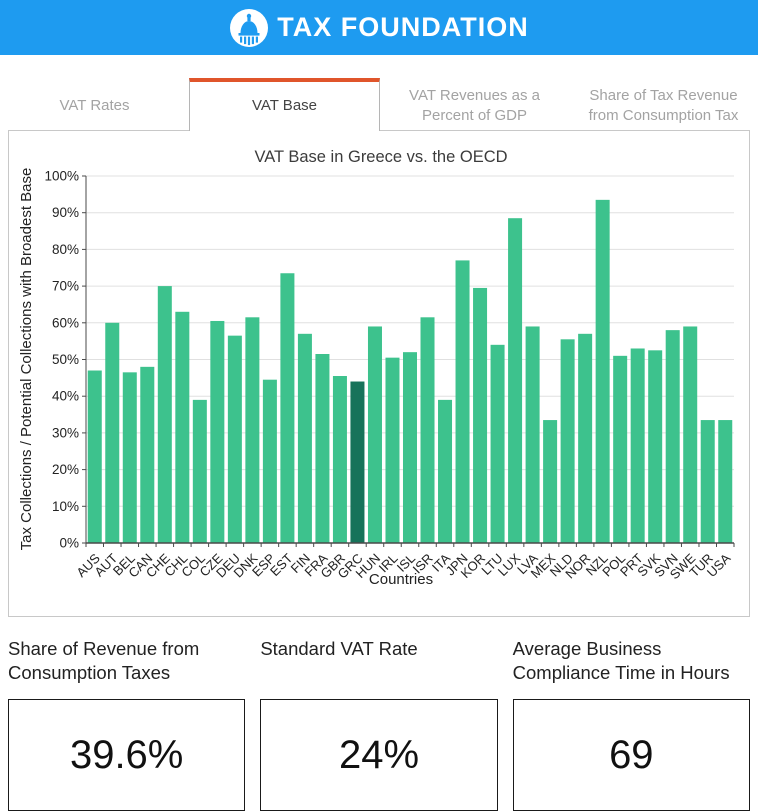 Image resolution: width=758 pixels, height=812 pixels. Describe the element at coordinates (65, 249) in the screenshot. I see `y-tick-label: 80%` at that location.